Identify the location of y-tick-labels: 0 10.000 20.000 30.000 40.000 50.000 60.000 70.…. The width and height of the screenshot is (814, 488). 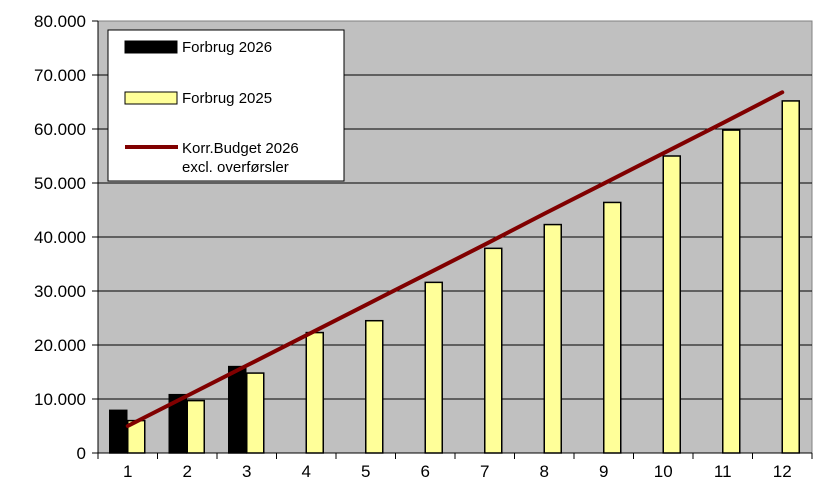
(60, 237).